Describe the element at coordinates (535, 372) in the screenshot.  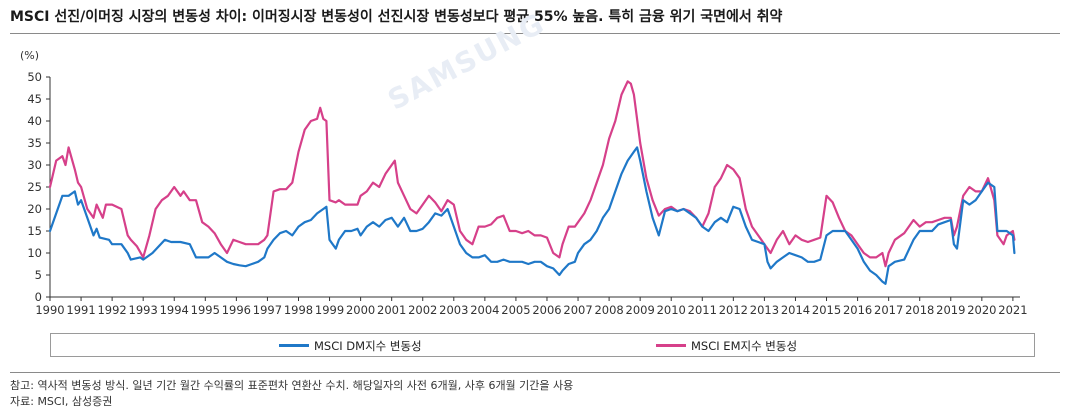
I see `bottom-divider` at that location.